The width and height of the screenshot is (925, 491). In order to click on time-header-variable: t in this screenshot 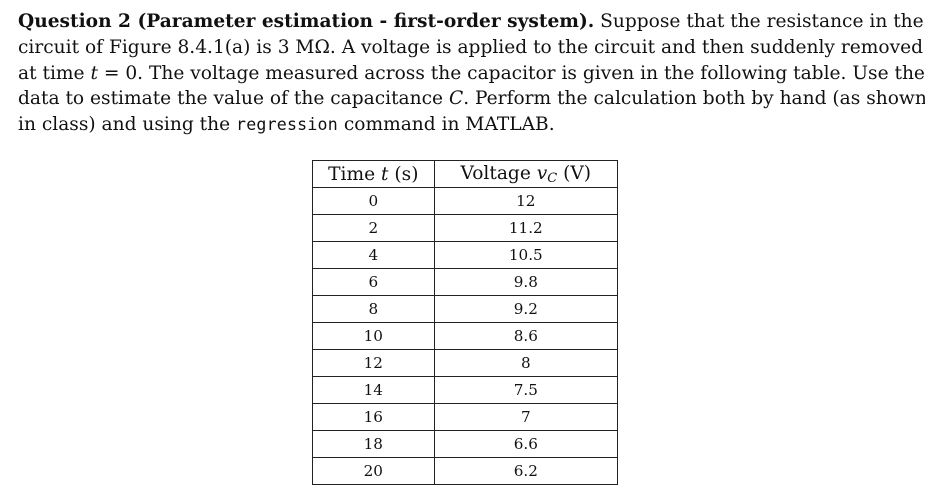, I will do `click(385, 174)`.